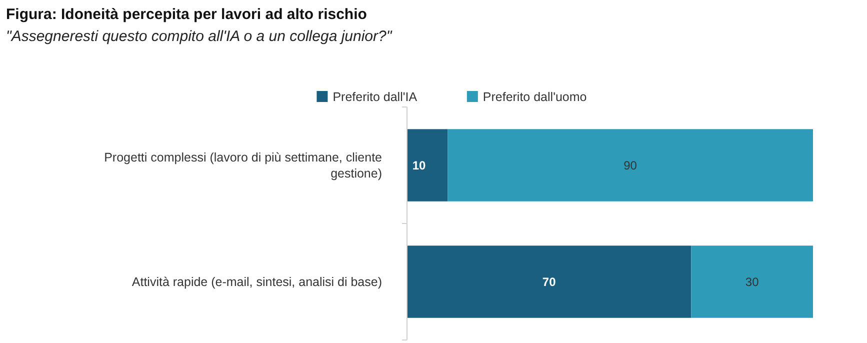  What do you see at coordinates (186, 14) in the screenshot?
I see `text: Figura: Idoneità percepita per lavori ad alto rischio` at bounding box center [186, 14].